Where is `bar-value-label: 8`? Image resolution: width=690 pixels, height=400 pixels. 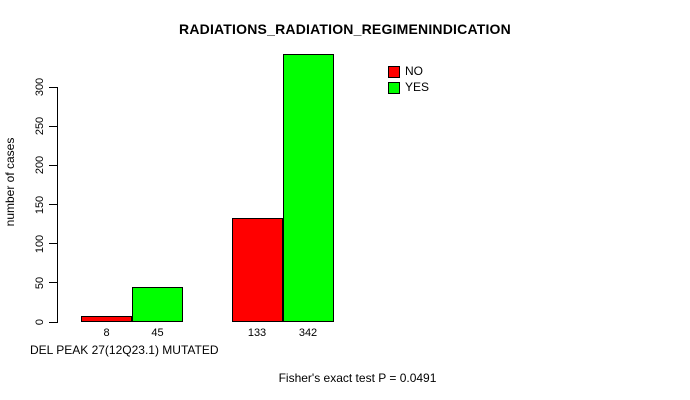 bar-value-label: 8 is located at coordinates (106, 333).